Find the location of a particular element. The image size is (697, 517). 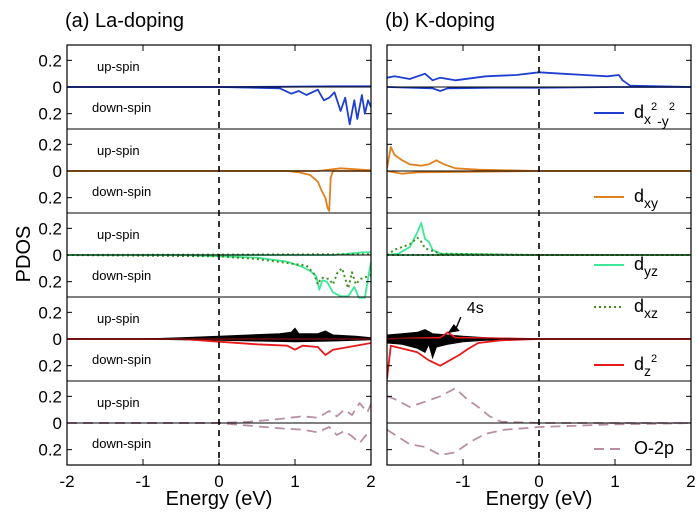

panel-a-xtick-label-4: 2 is located at coordinates (370, 481).